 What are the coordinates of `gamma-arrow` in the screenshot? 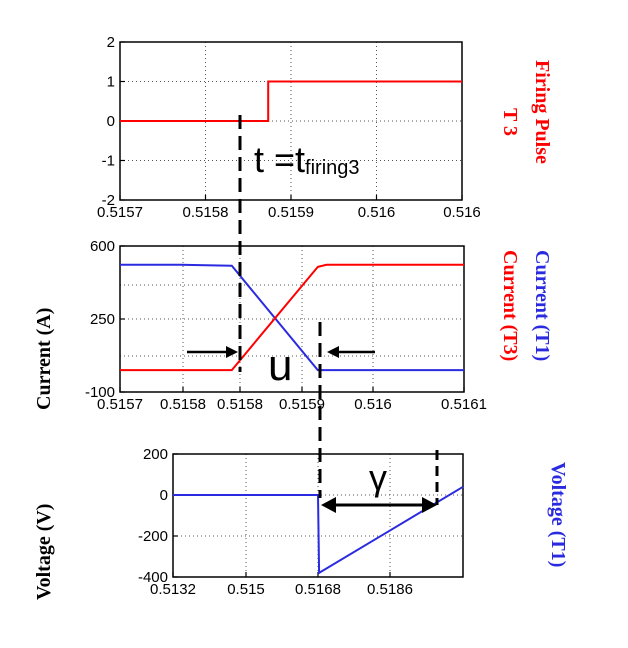 It's located at (379, 505).